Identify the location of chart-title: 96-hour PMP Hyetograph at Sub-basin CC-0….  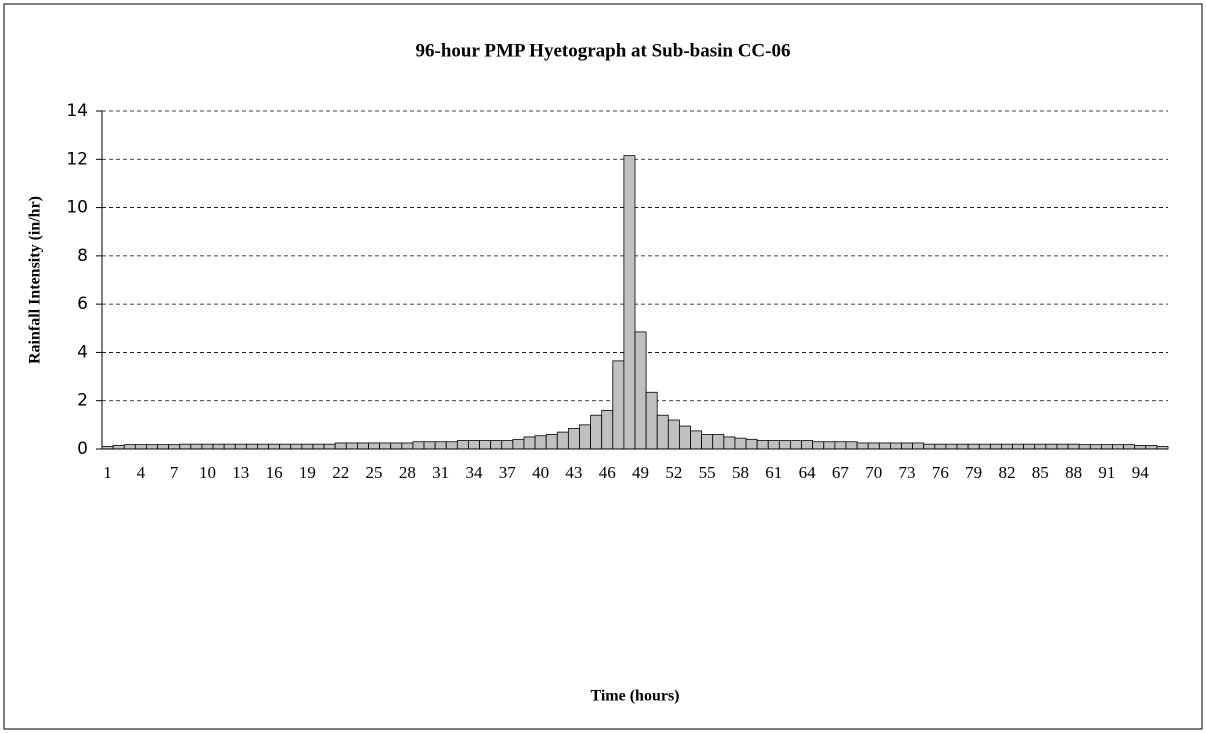
(603, 50).